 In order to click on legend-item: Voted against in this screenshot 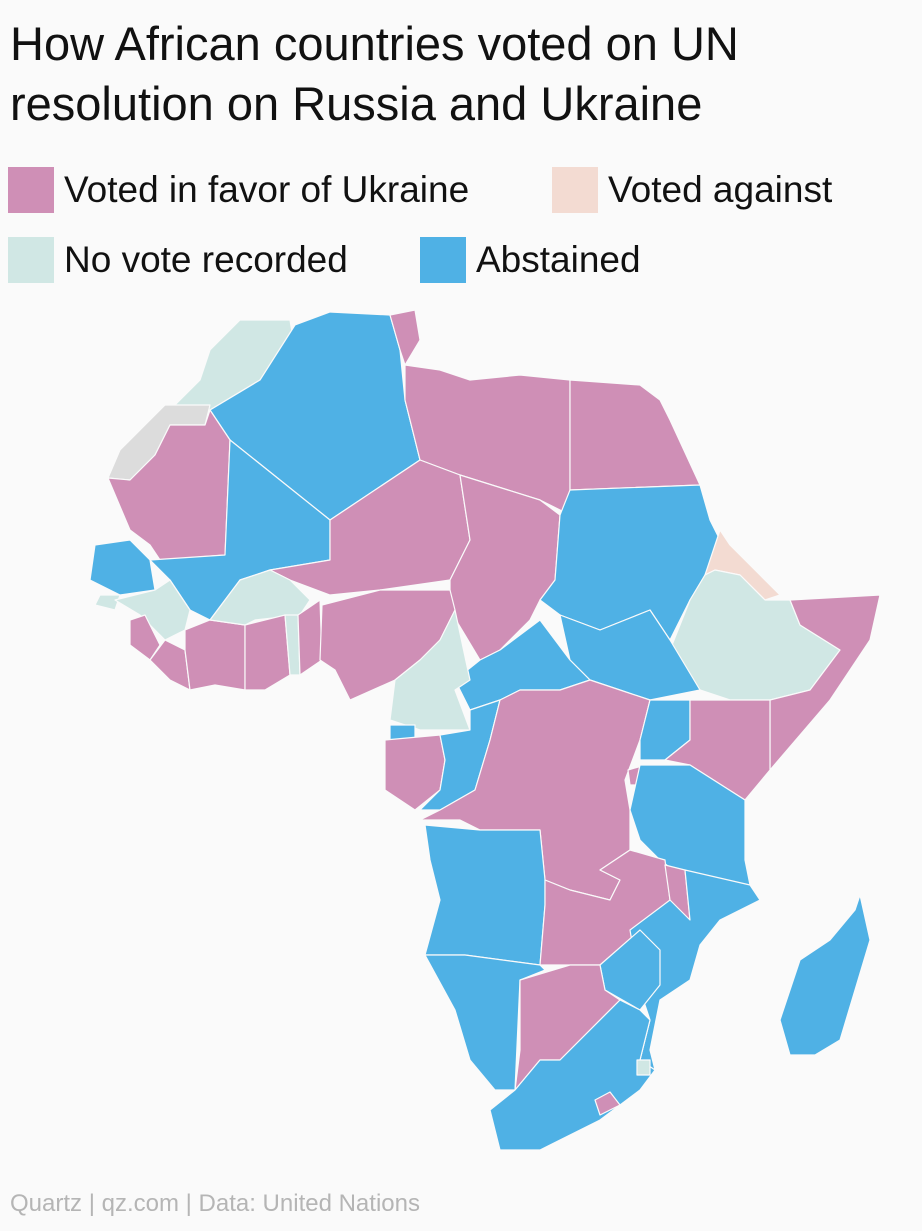, I will do `click(692, 190)`.